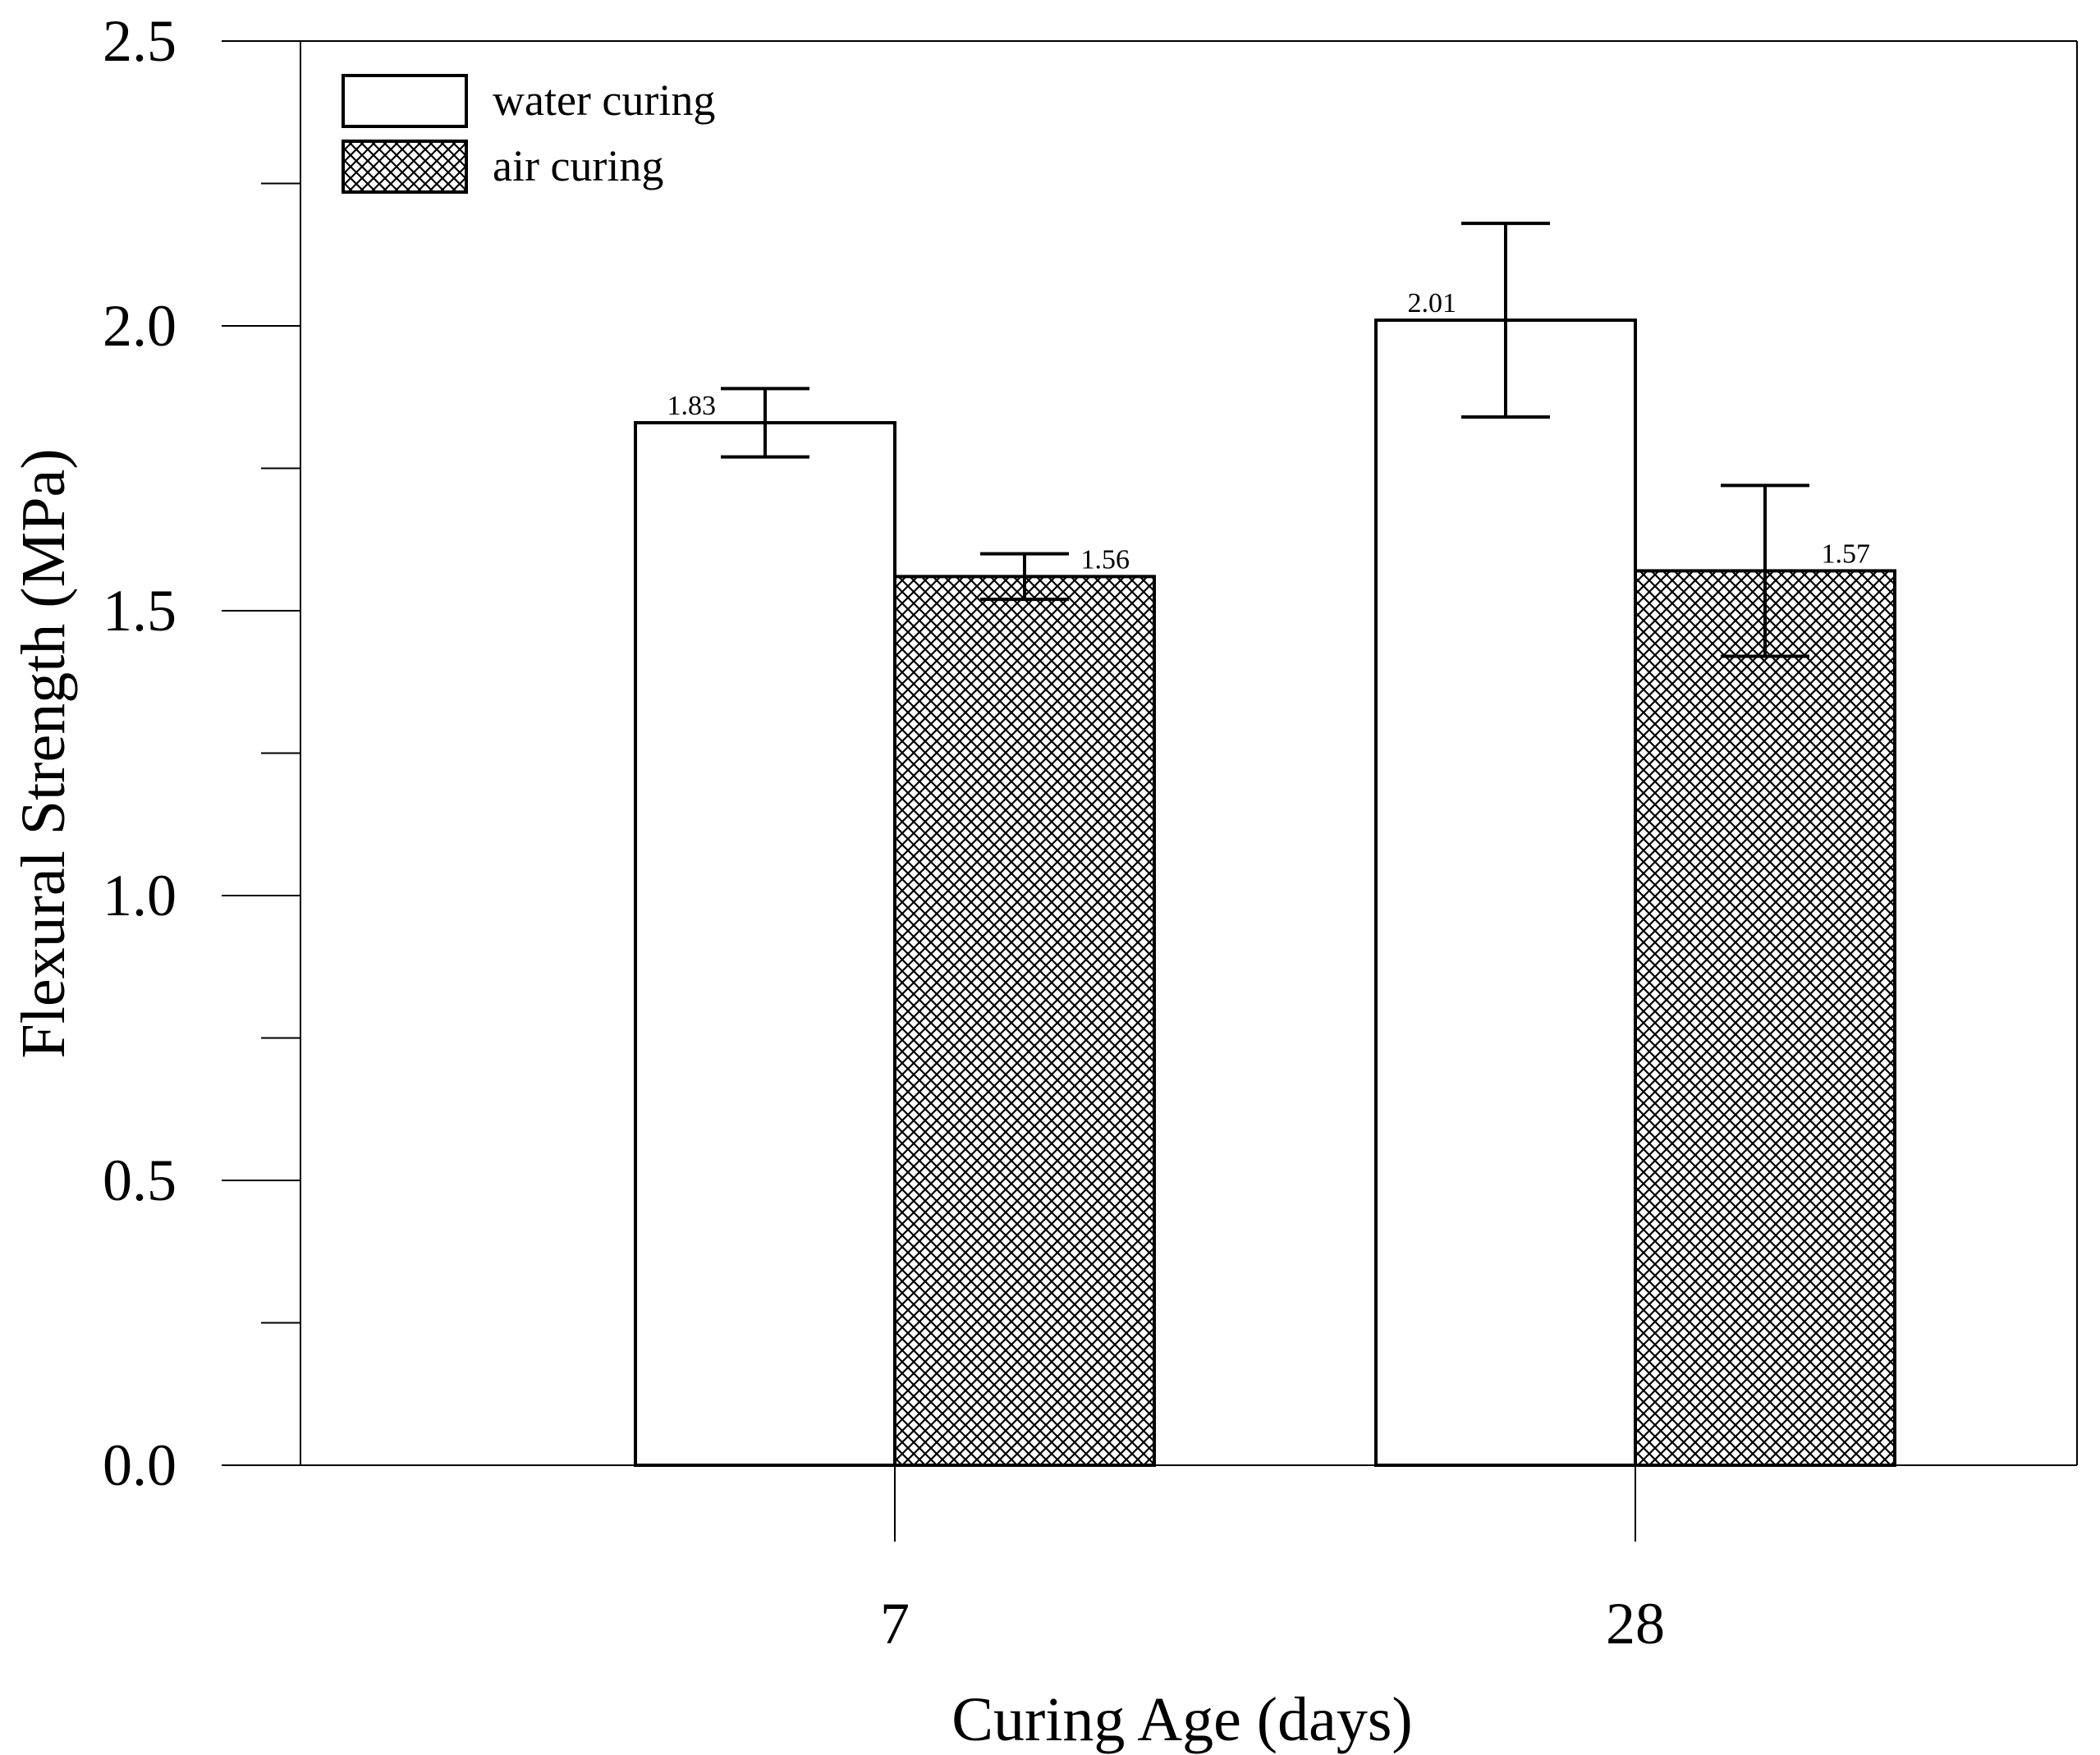 Image resolution: width=2100 pixels, height=1755 pixels. What do you see at coordinates (140, 1180) in the screenshot?
I see `y-tick-label: 0.5` at bounding box center [140, 1180].